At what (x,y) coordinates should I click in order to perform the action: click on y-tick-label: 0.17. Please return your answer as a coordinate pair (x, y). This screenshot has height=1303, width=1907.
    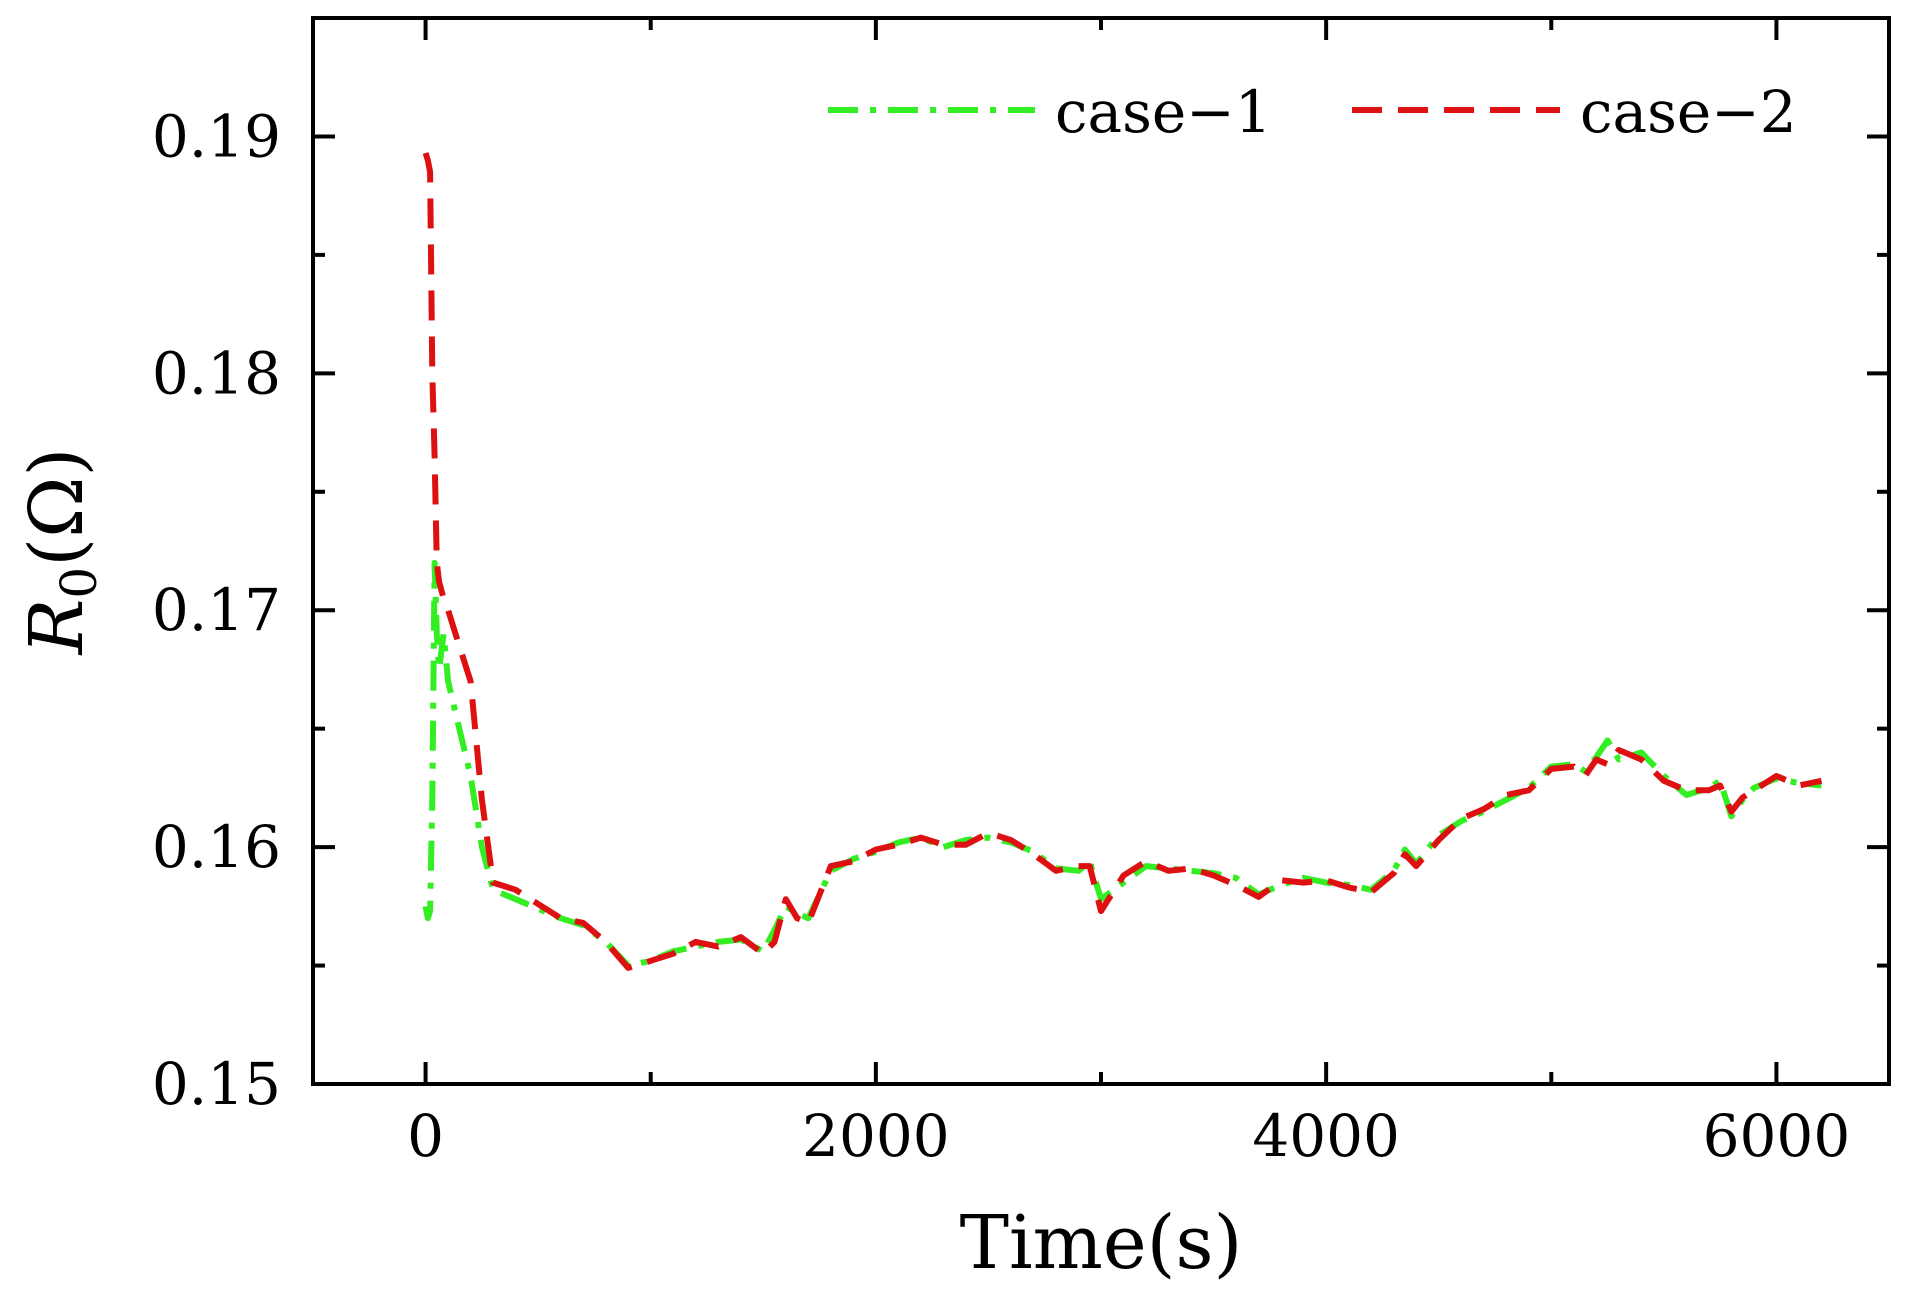
    Looking at the image, I should click on (216, 610).